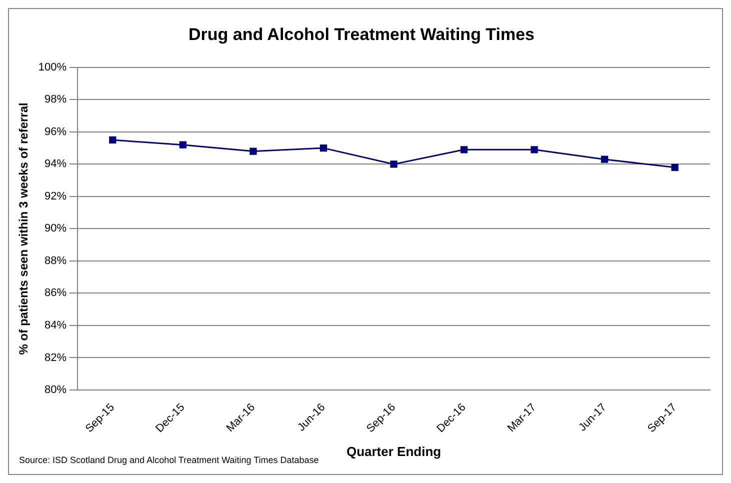 The image size is (731, 483). Describe the element at coordinates (23, 228) in the screenshot. I see `y-axis-title: % of patients seen within 3 weeks of referral` at that location.